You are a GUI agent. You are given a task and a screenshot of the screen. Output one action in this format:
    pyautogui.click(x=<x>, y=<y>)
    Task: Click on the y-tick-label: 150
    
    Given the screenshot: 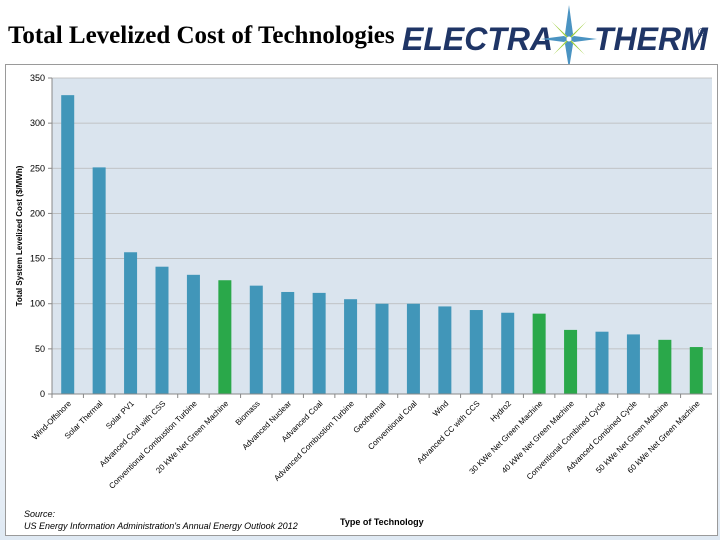 What is the action you would take?
    pyautogui.click(x=37, y=259)
    